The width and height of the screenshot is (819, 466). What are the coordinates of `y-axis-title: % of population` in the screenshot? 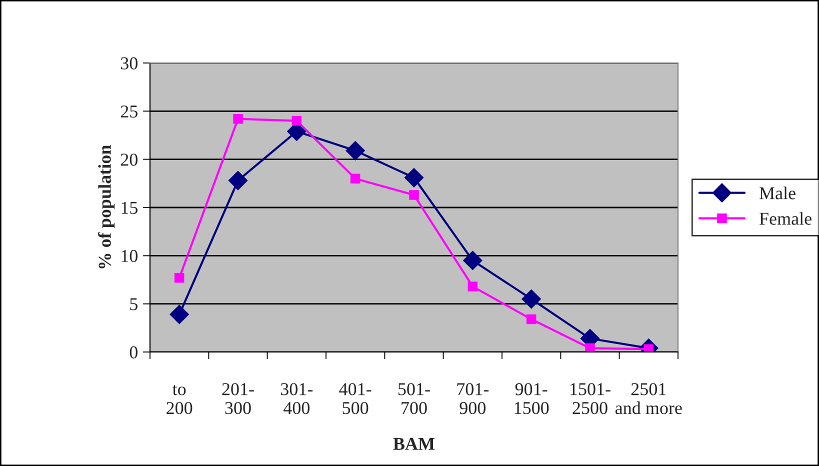 It's located at (106, 206).